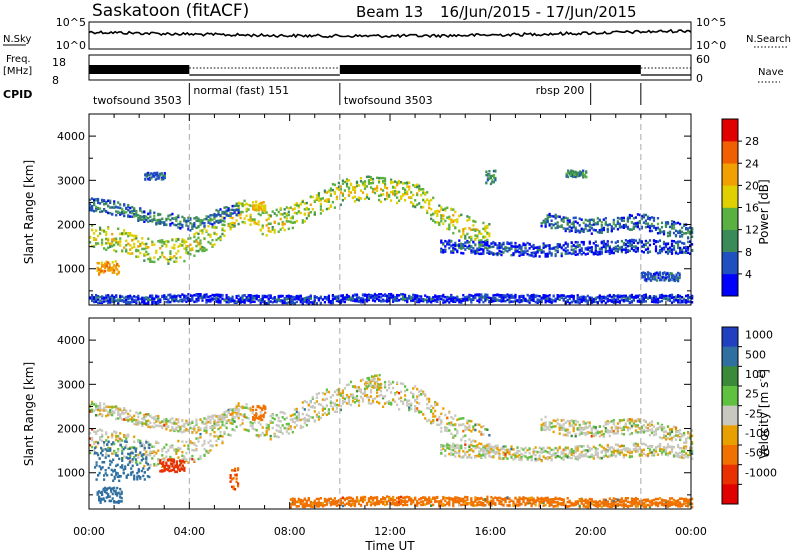  What do you see at coordinates (711, 22) in the screenshot?
I see `nsearch-tick-top: 10^5` at bounding box center [711, 22].